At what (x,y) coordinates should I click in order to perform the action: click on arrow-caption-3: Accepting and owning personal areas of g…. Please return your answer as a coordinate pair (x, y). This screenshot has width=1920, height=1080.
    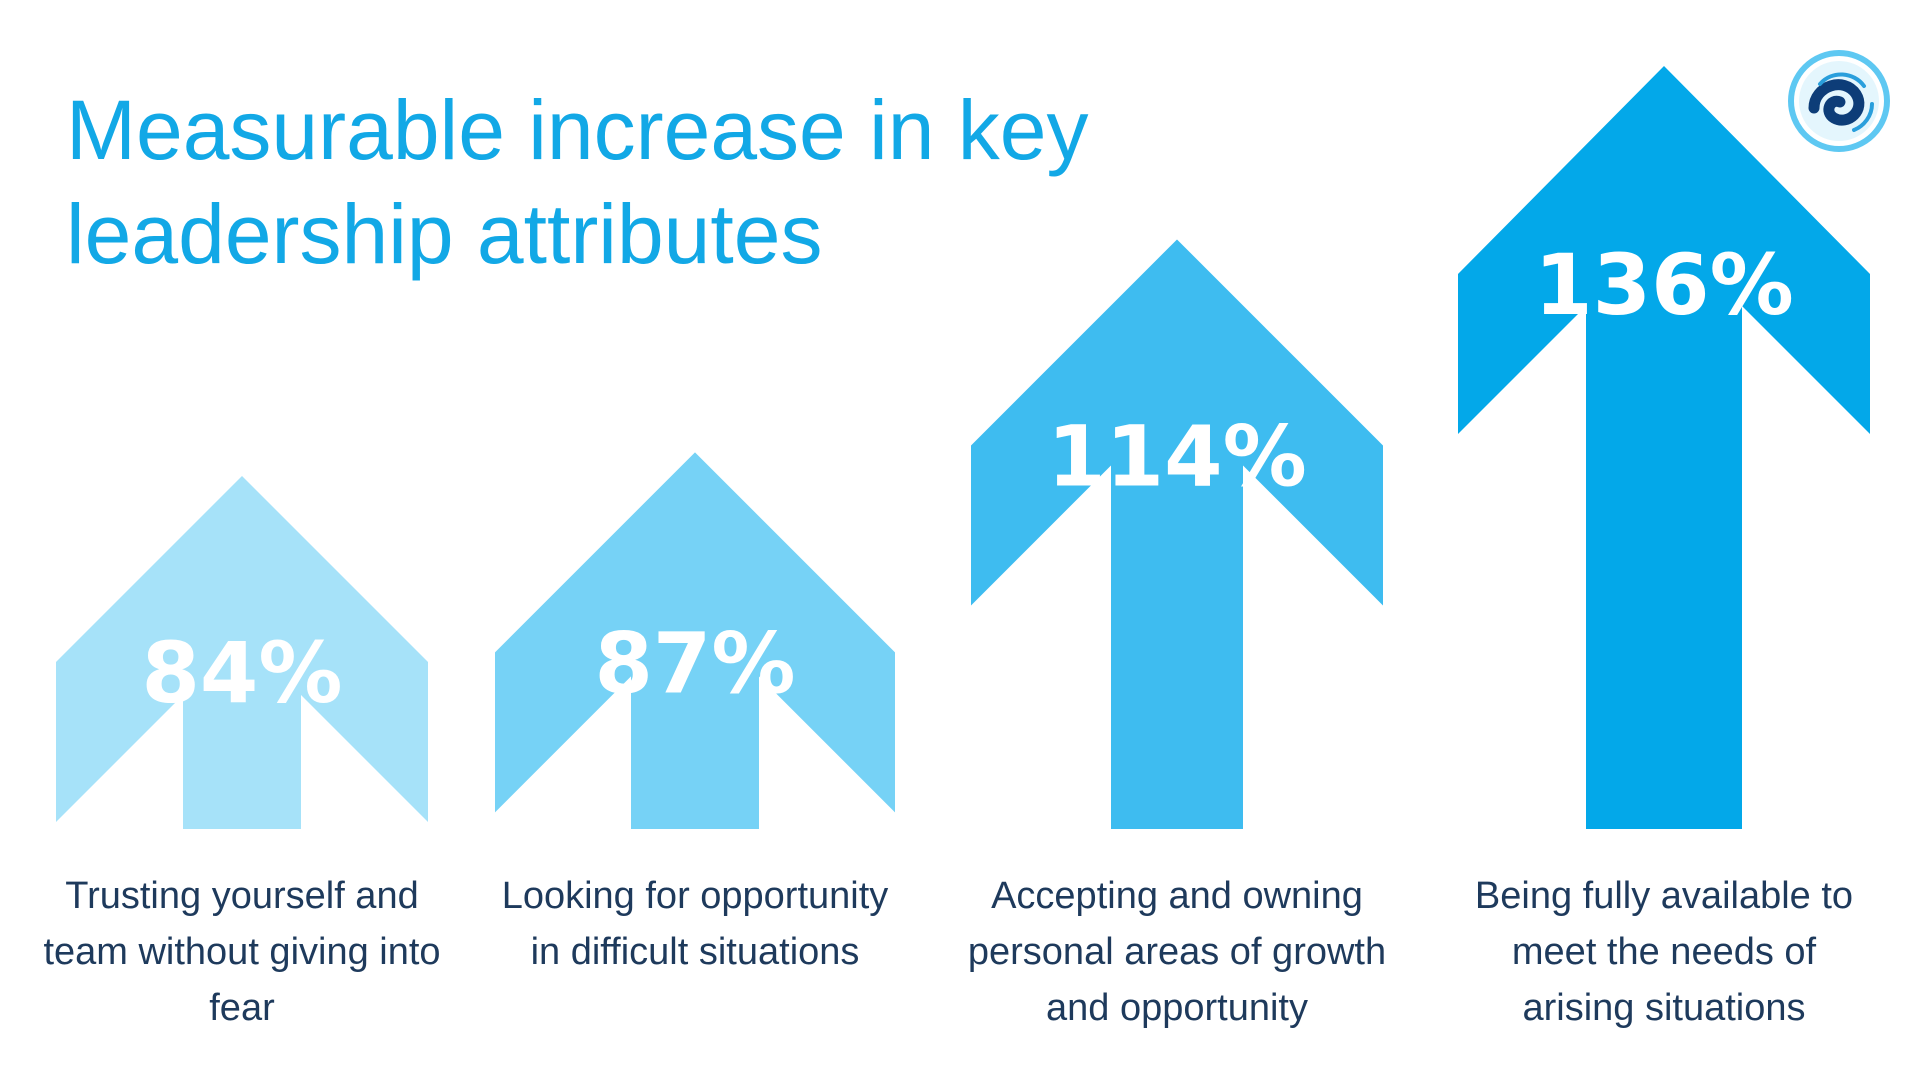
    Looking at the image, I should click on (1177, 952).